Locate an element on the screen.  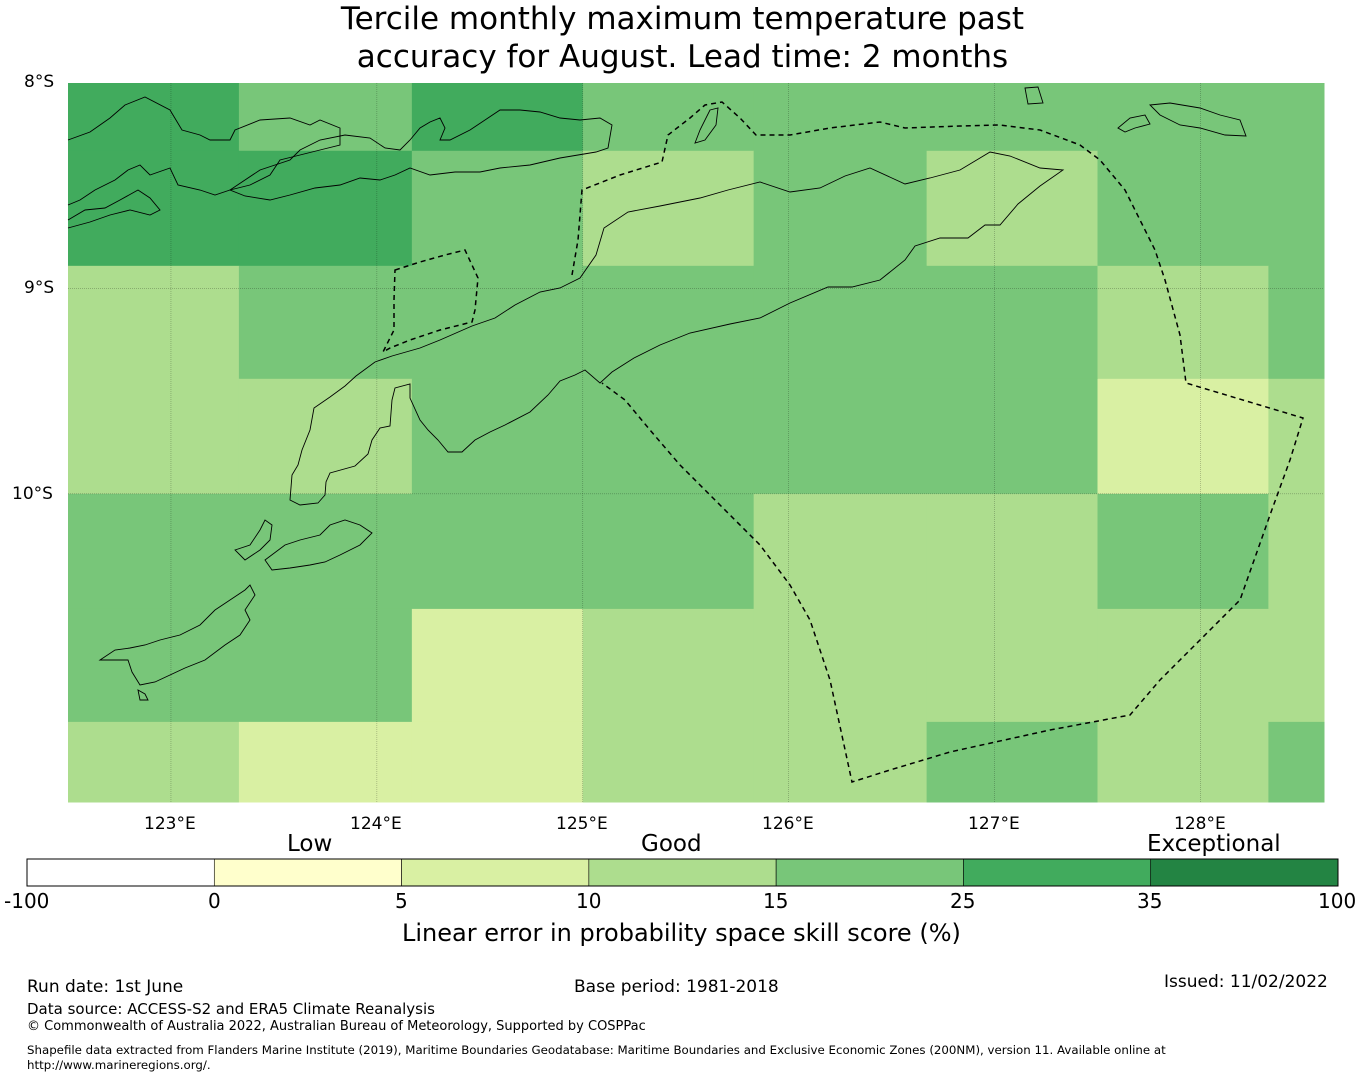
lat-label-8s: 8°S is located at coordinates (39, 82).